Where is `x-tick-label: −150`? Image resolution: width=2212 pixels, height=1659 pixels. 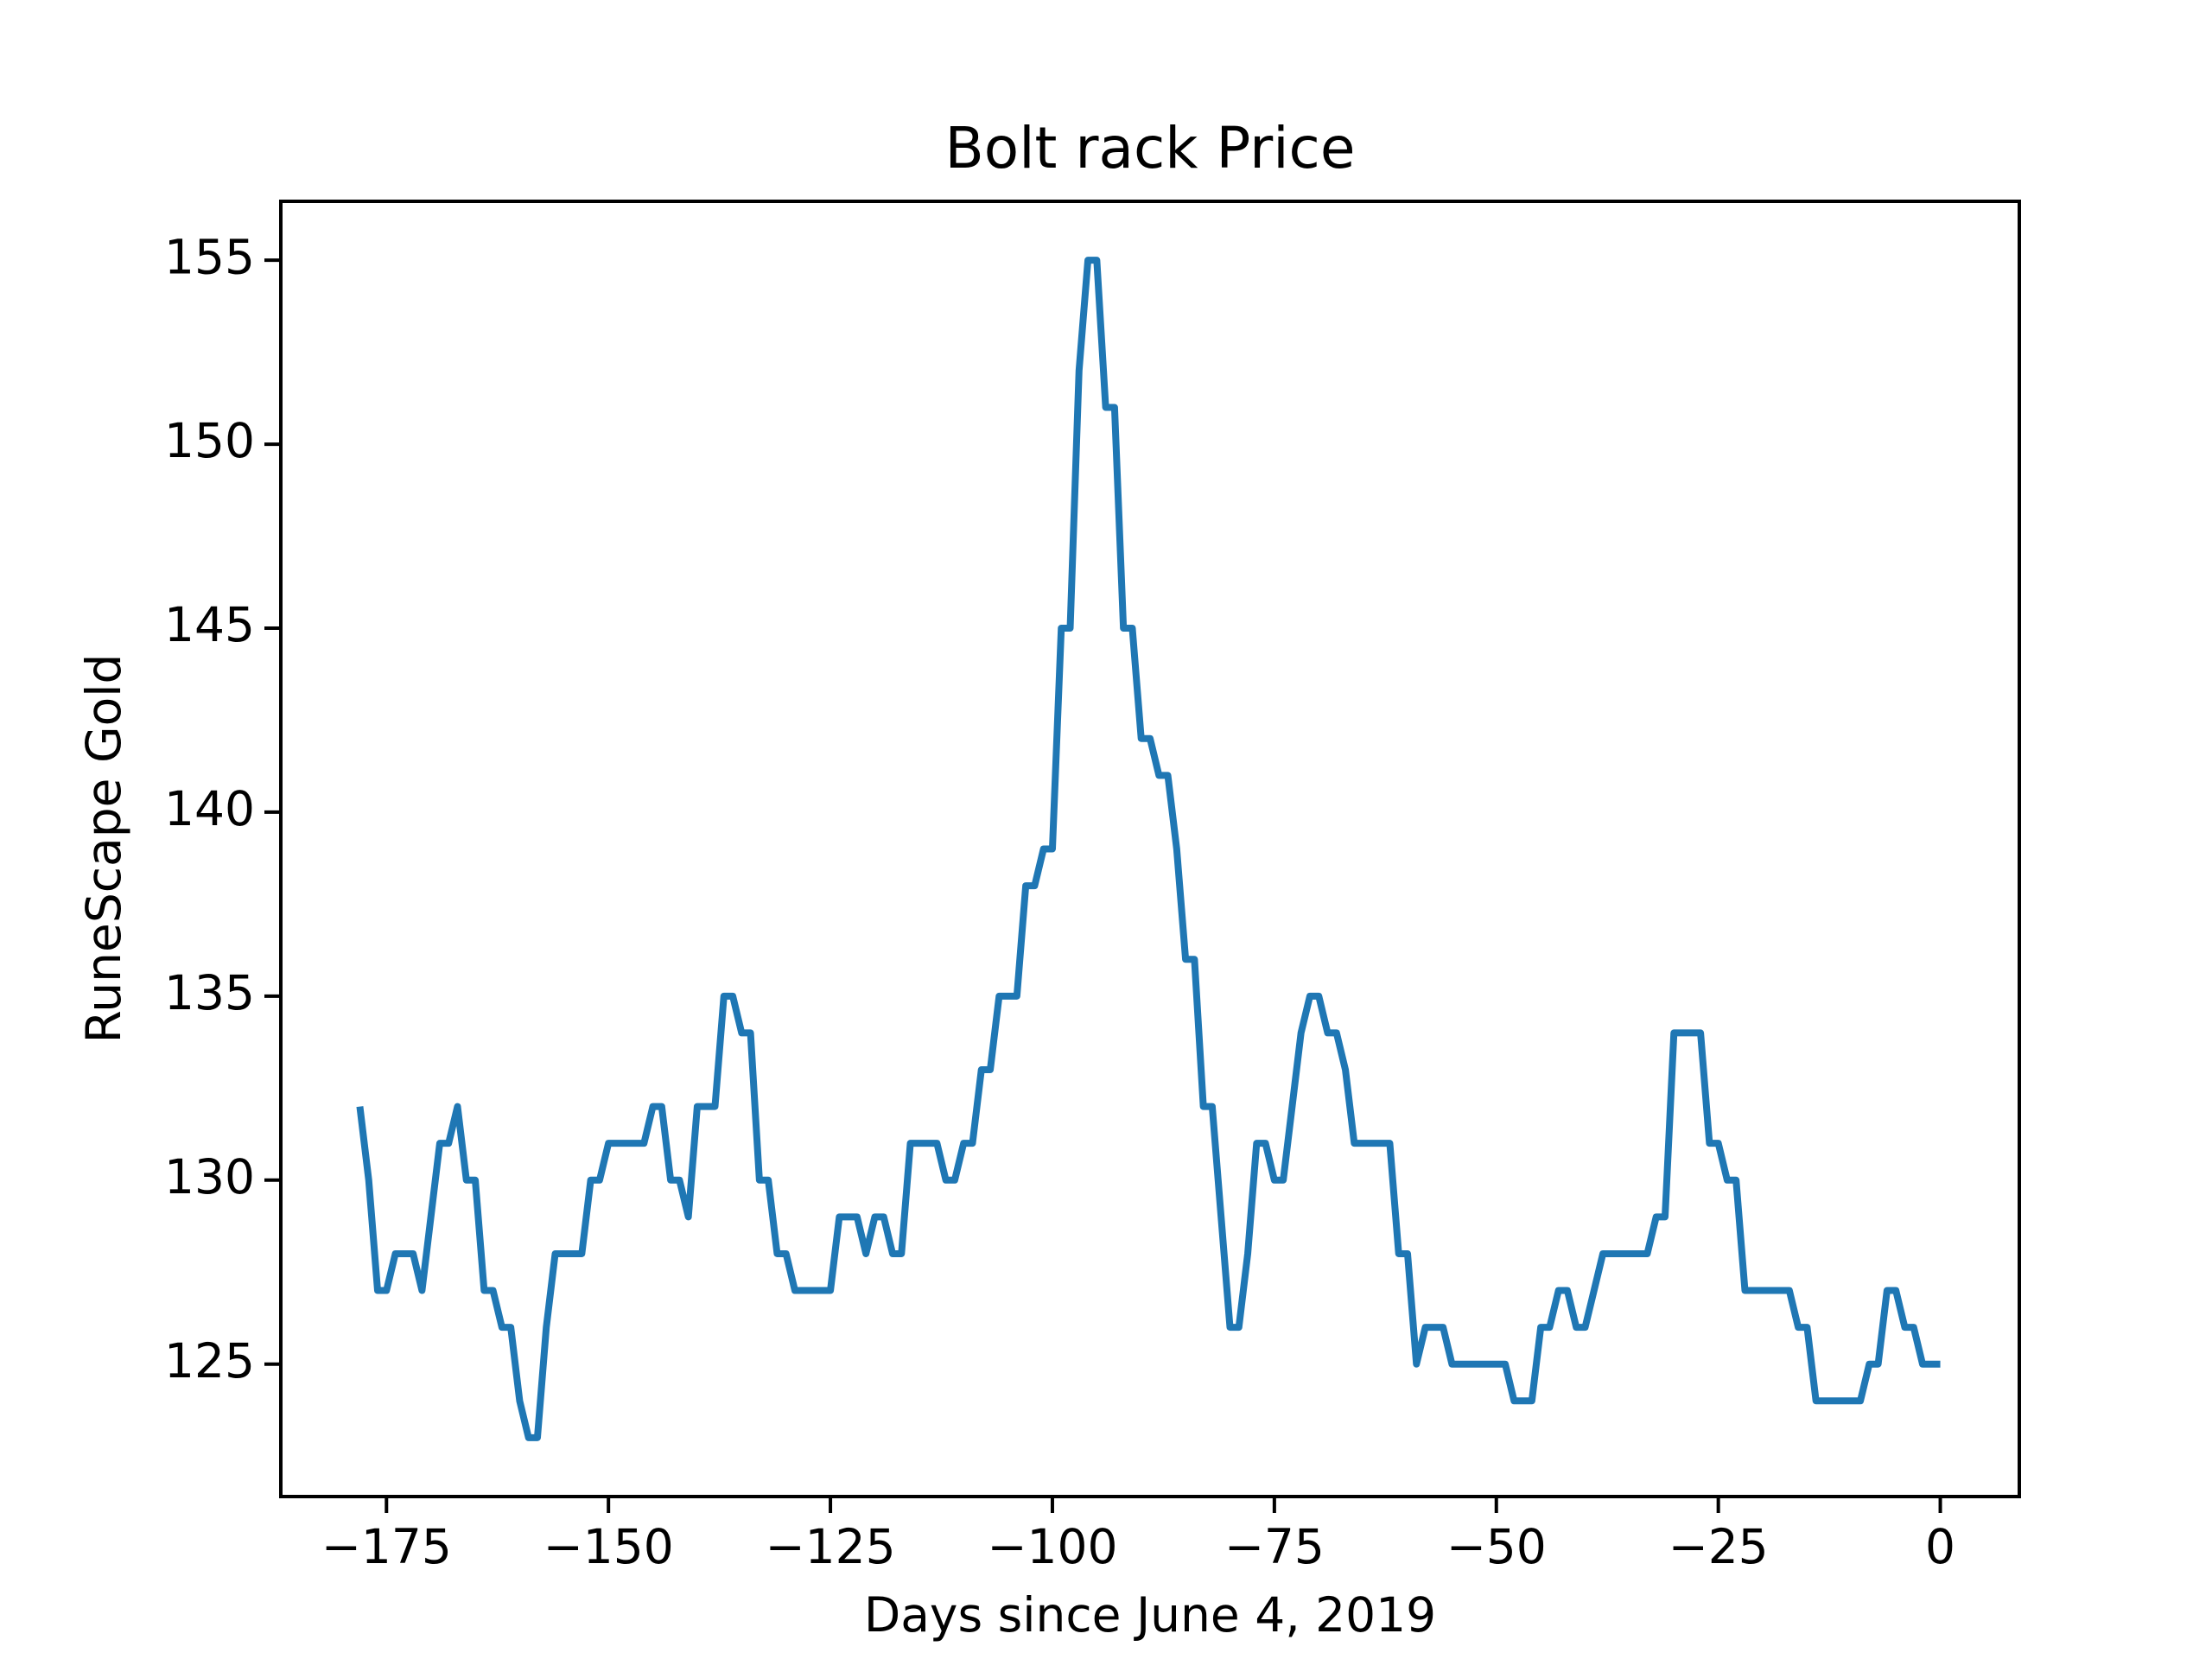
x-tick-label: −150 is located at coordinates (608, 1546).